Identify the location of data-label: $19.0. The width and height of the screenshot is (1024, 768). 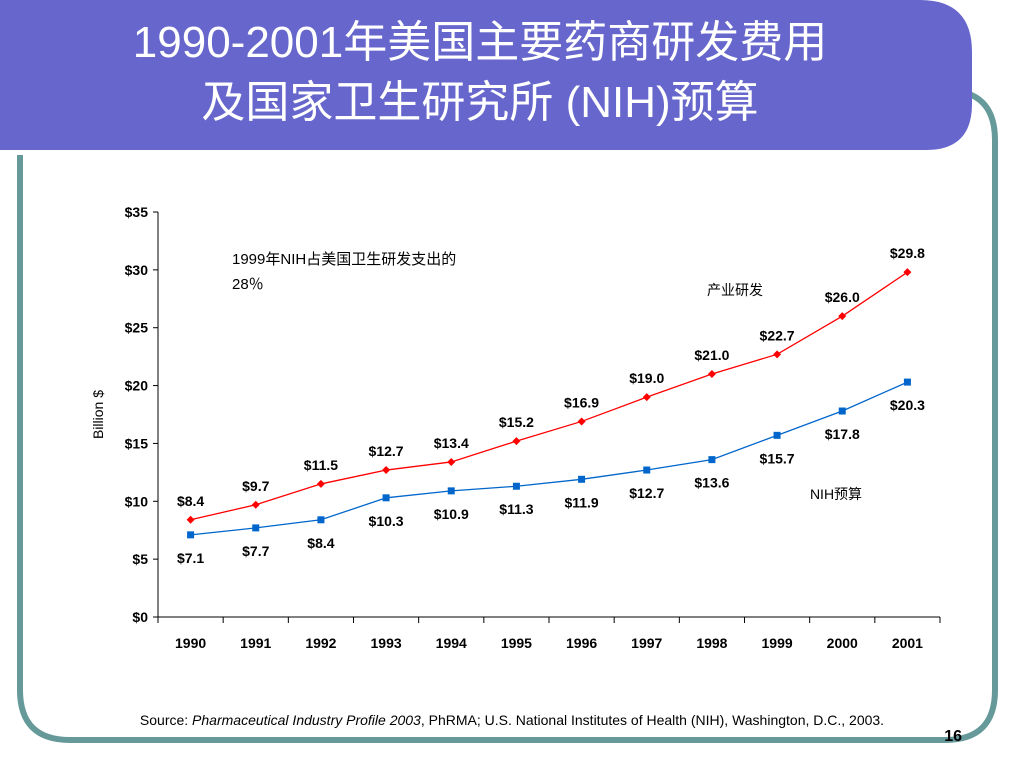
(646, 378).